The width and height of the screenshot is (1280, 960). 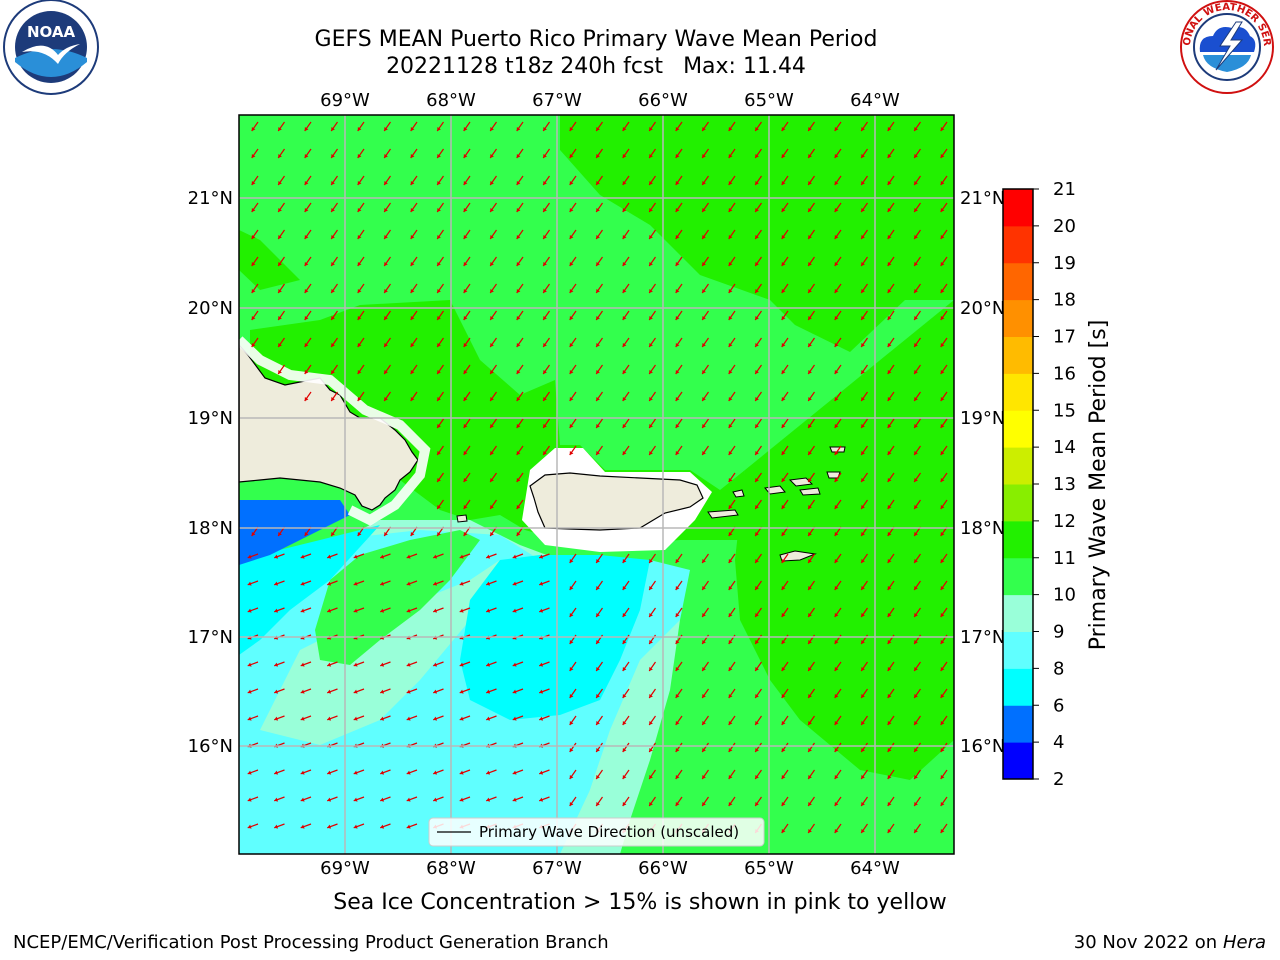 What do you see at coordinates (1064, 410) in the screenshot?
I see `colorbar-tick-label: 15` at bounding box center [1064, 410].